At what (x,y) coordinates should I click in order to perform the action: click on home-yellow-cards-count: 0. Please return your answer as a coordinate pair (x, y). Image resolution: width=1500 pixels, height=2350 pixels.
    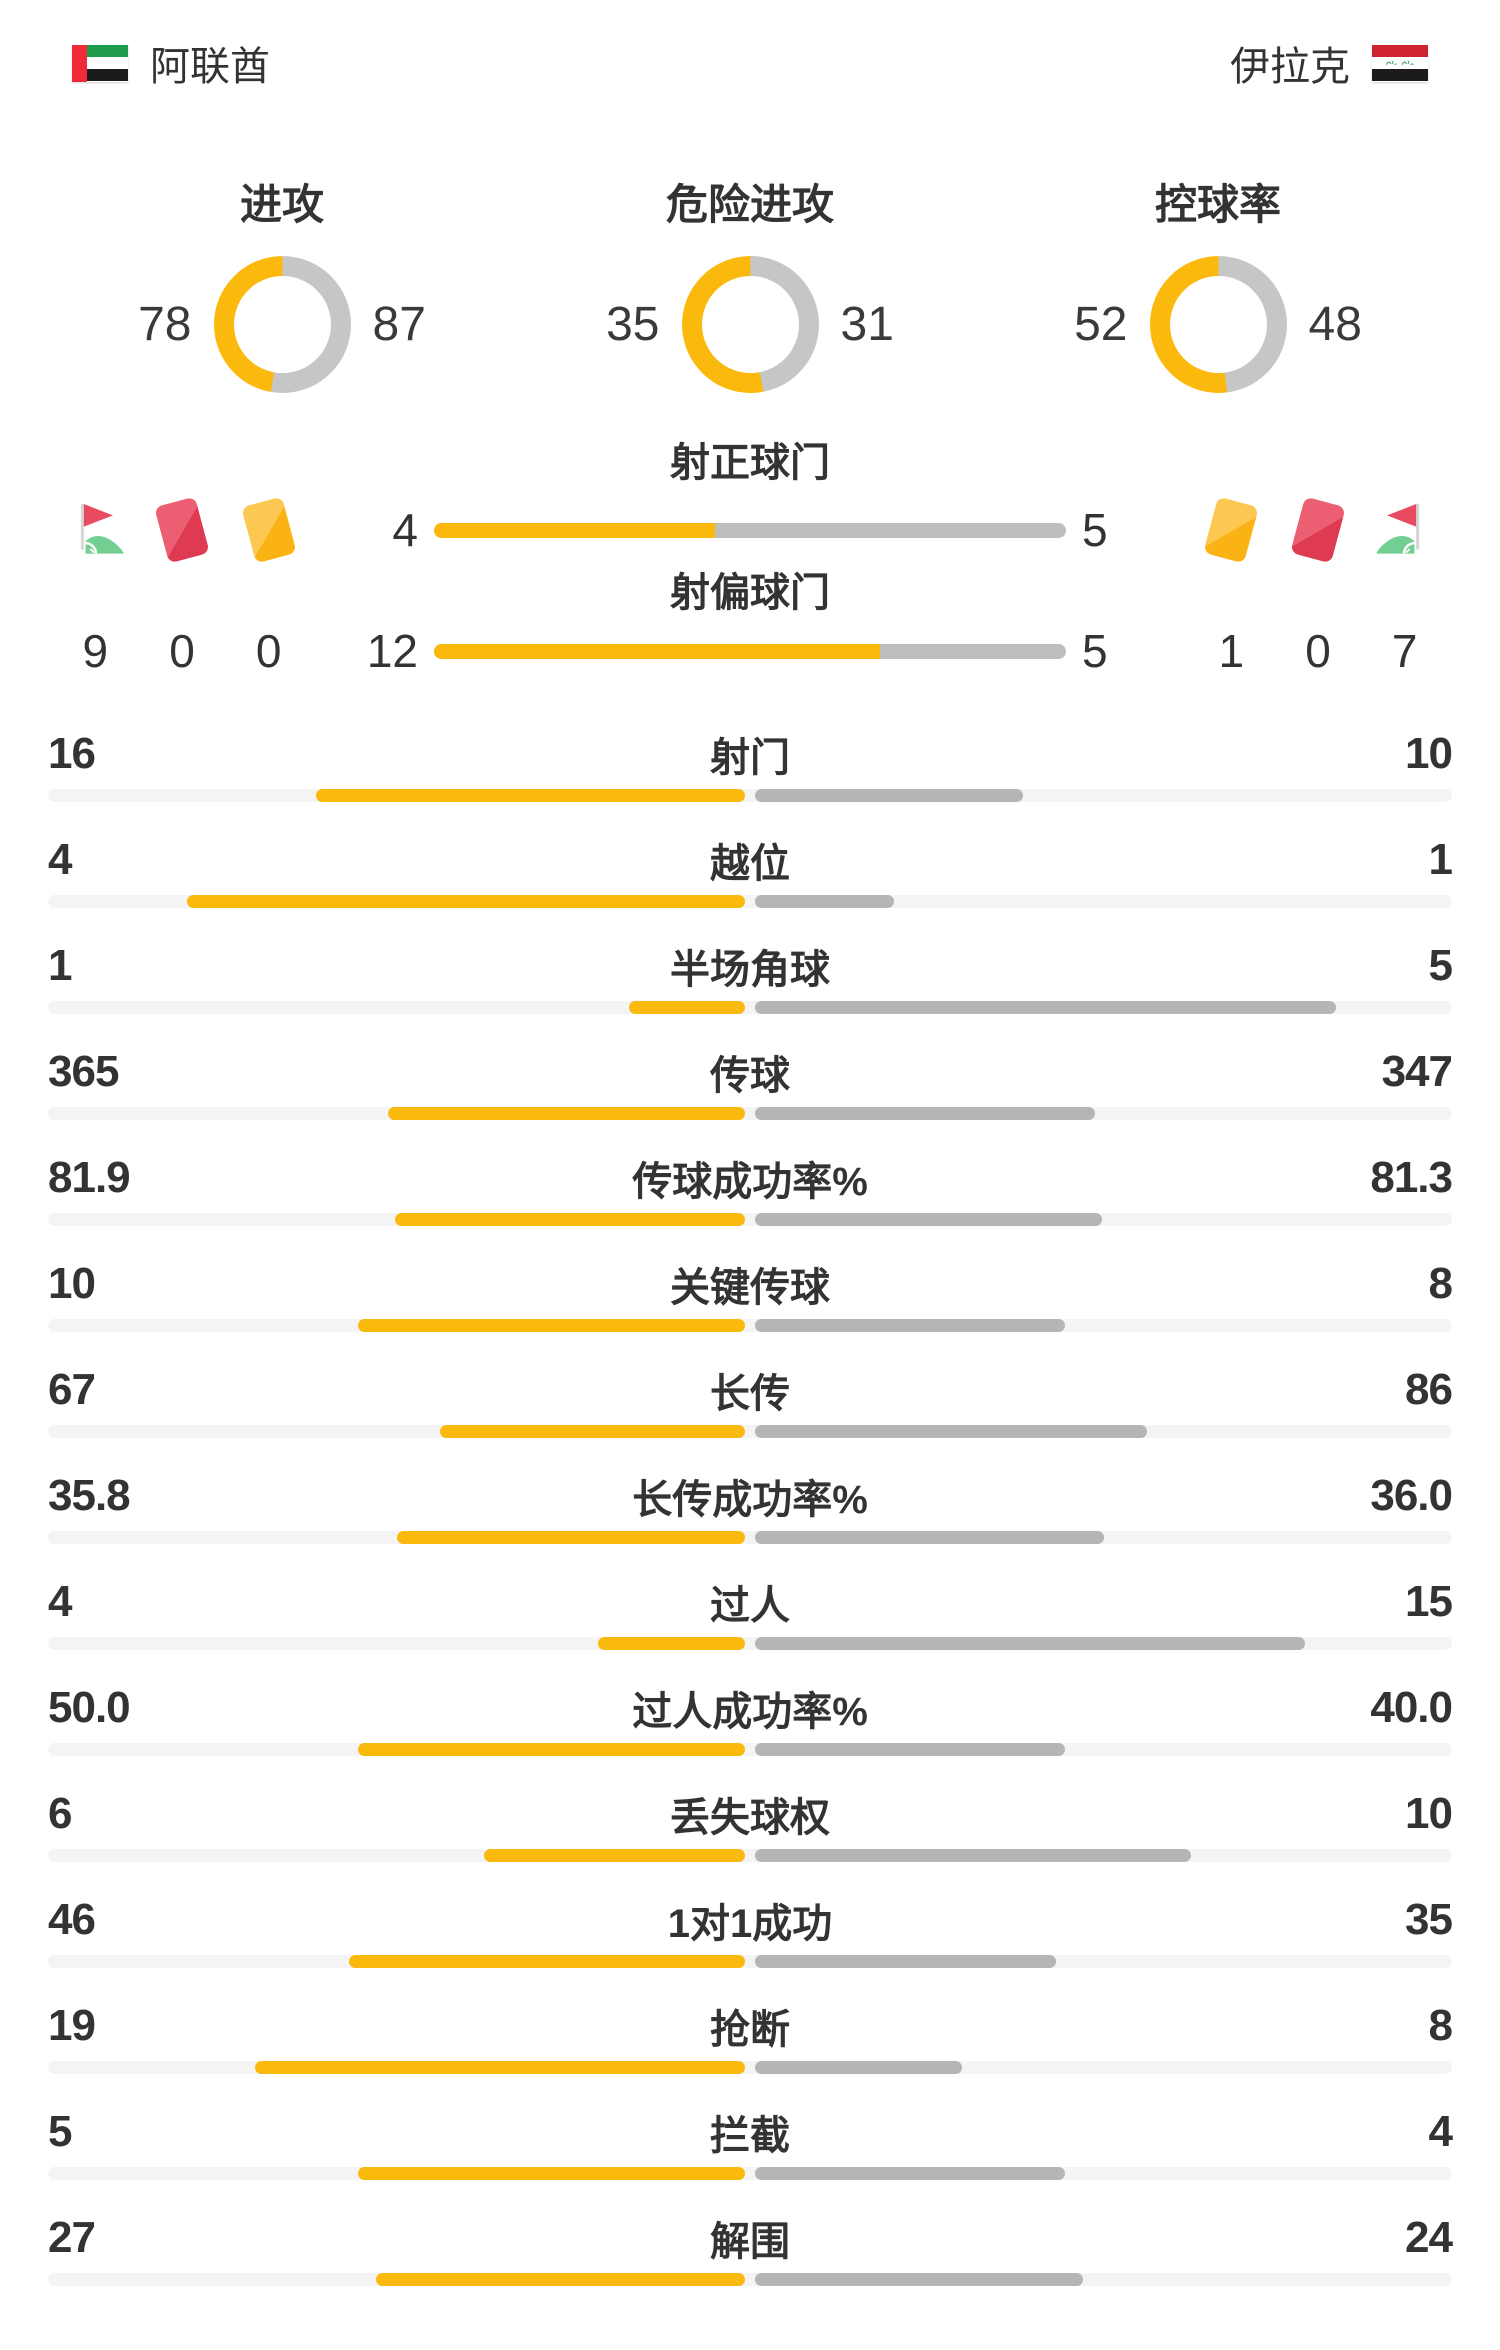
    Looking at the image, I should click on (268, 651).